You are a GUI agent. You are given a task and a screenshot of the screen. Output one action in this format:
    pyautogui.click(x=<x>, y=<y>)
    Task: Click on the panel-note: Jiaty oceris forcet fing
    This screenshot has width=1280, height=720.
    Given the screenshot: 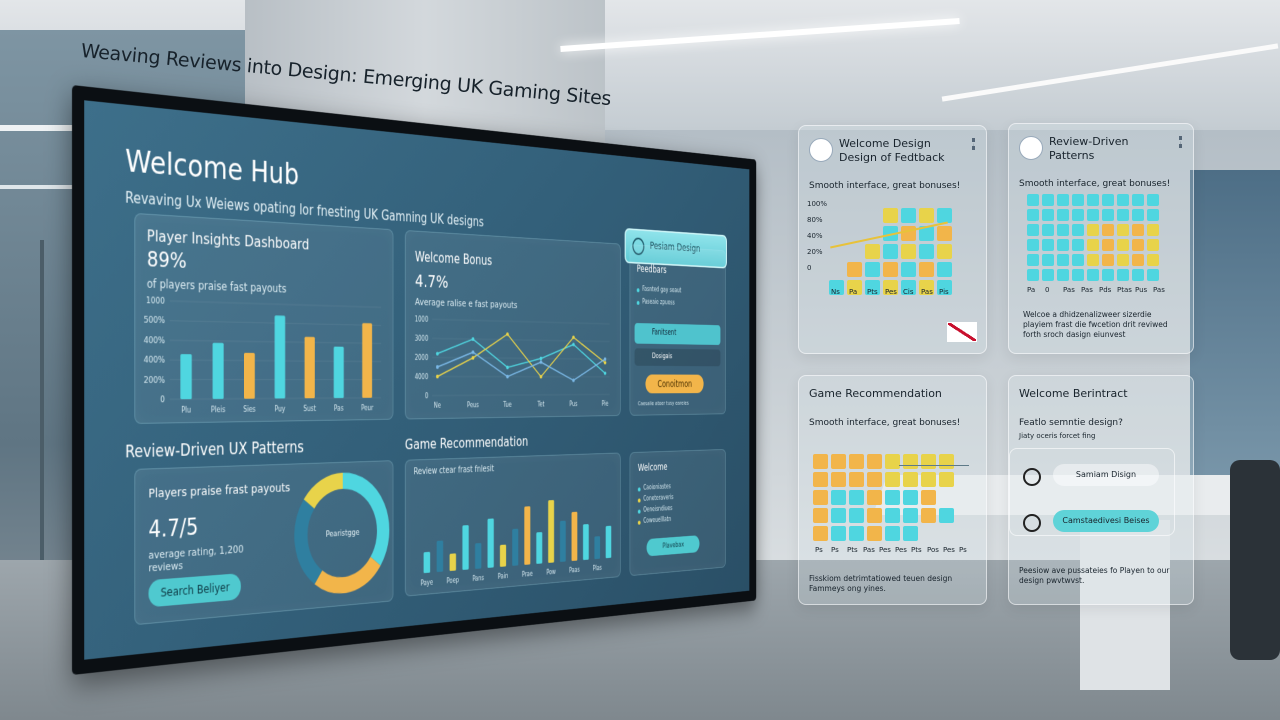 What is the action you would take?
    pyautogui.click(x=1057, y=436)
    